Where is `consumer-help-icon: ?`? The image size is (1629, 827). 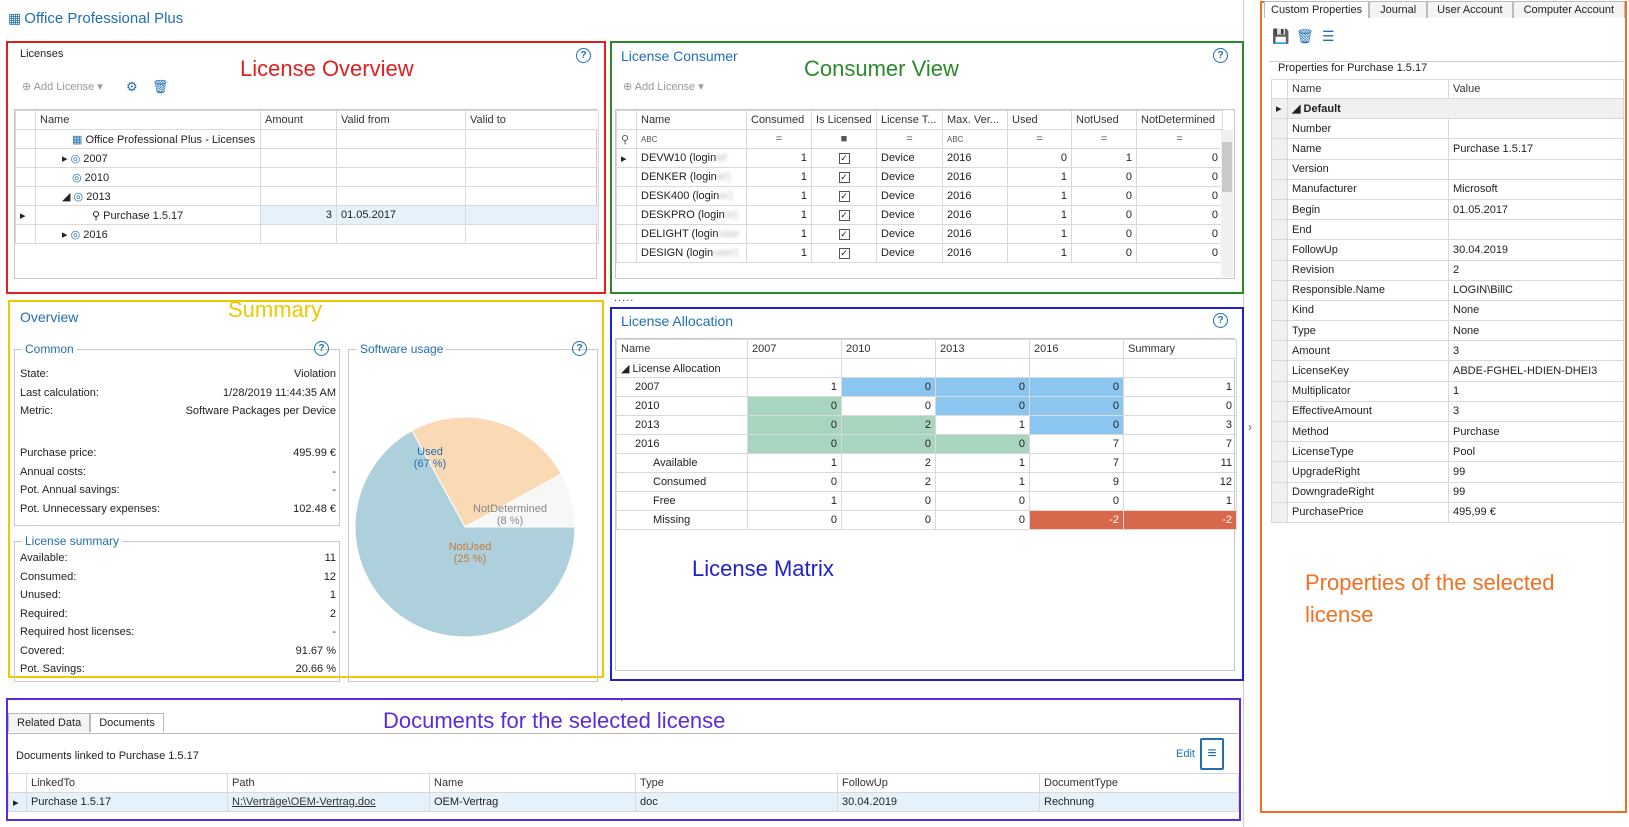 consumer-help-icon: ? is located at coordinates (1220, 55).